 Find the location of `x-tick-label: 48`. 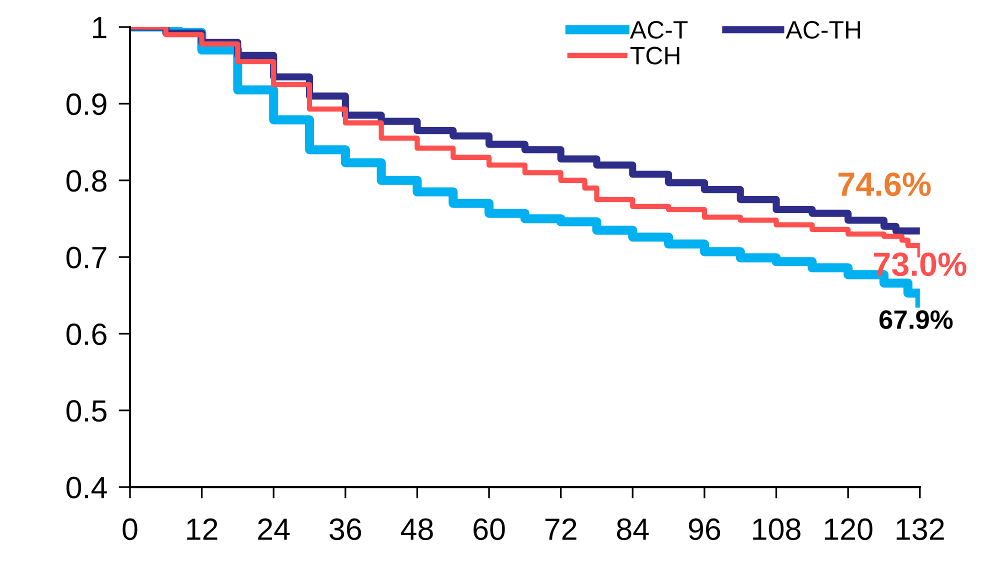

x-tick-label: 48 is located at coordinates (416, 529).